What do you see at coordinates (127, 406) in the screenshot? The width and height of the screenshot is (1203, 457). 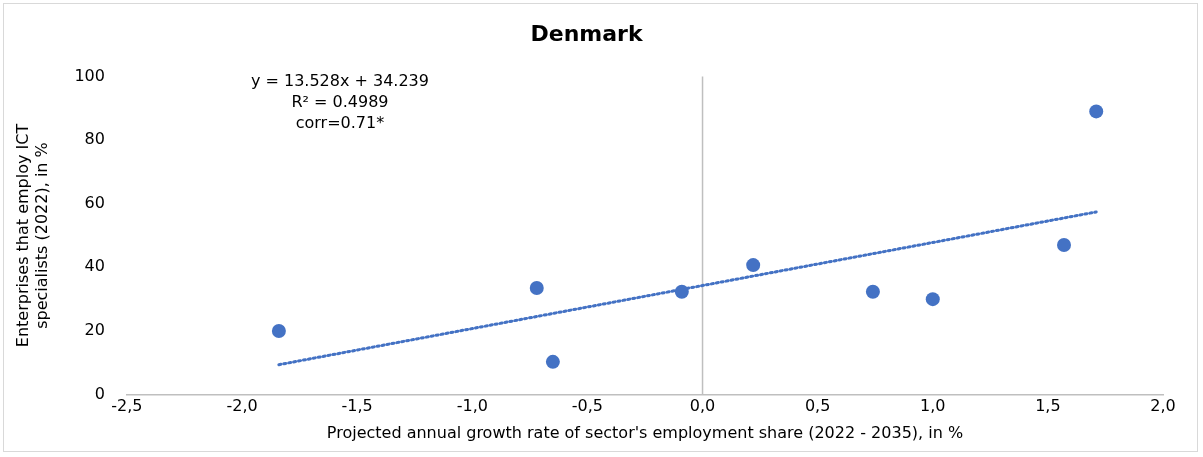 I see `x-tick-label: -2,5` at bounding box center [127, 406].